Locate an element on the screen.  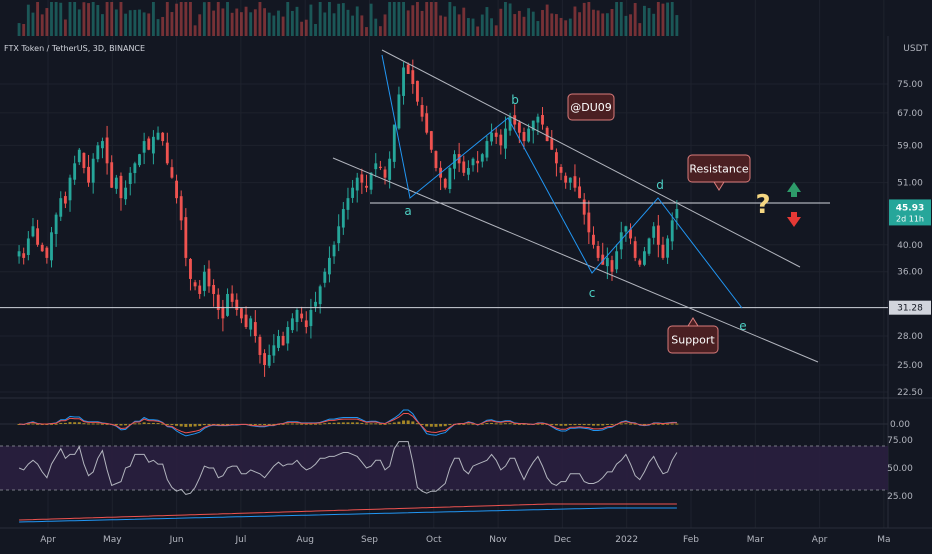
time-tick-label: 2022 is located at coordinates (626, 540).